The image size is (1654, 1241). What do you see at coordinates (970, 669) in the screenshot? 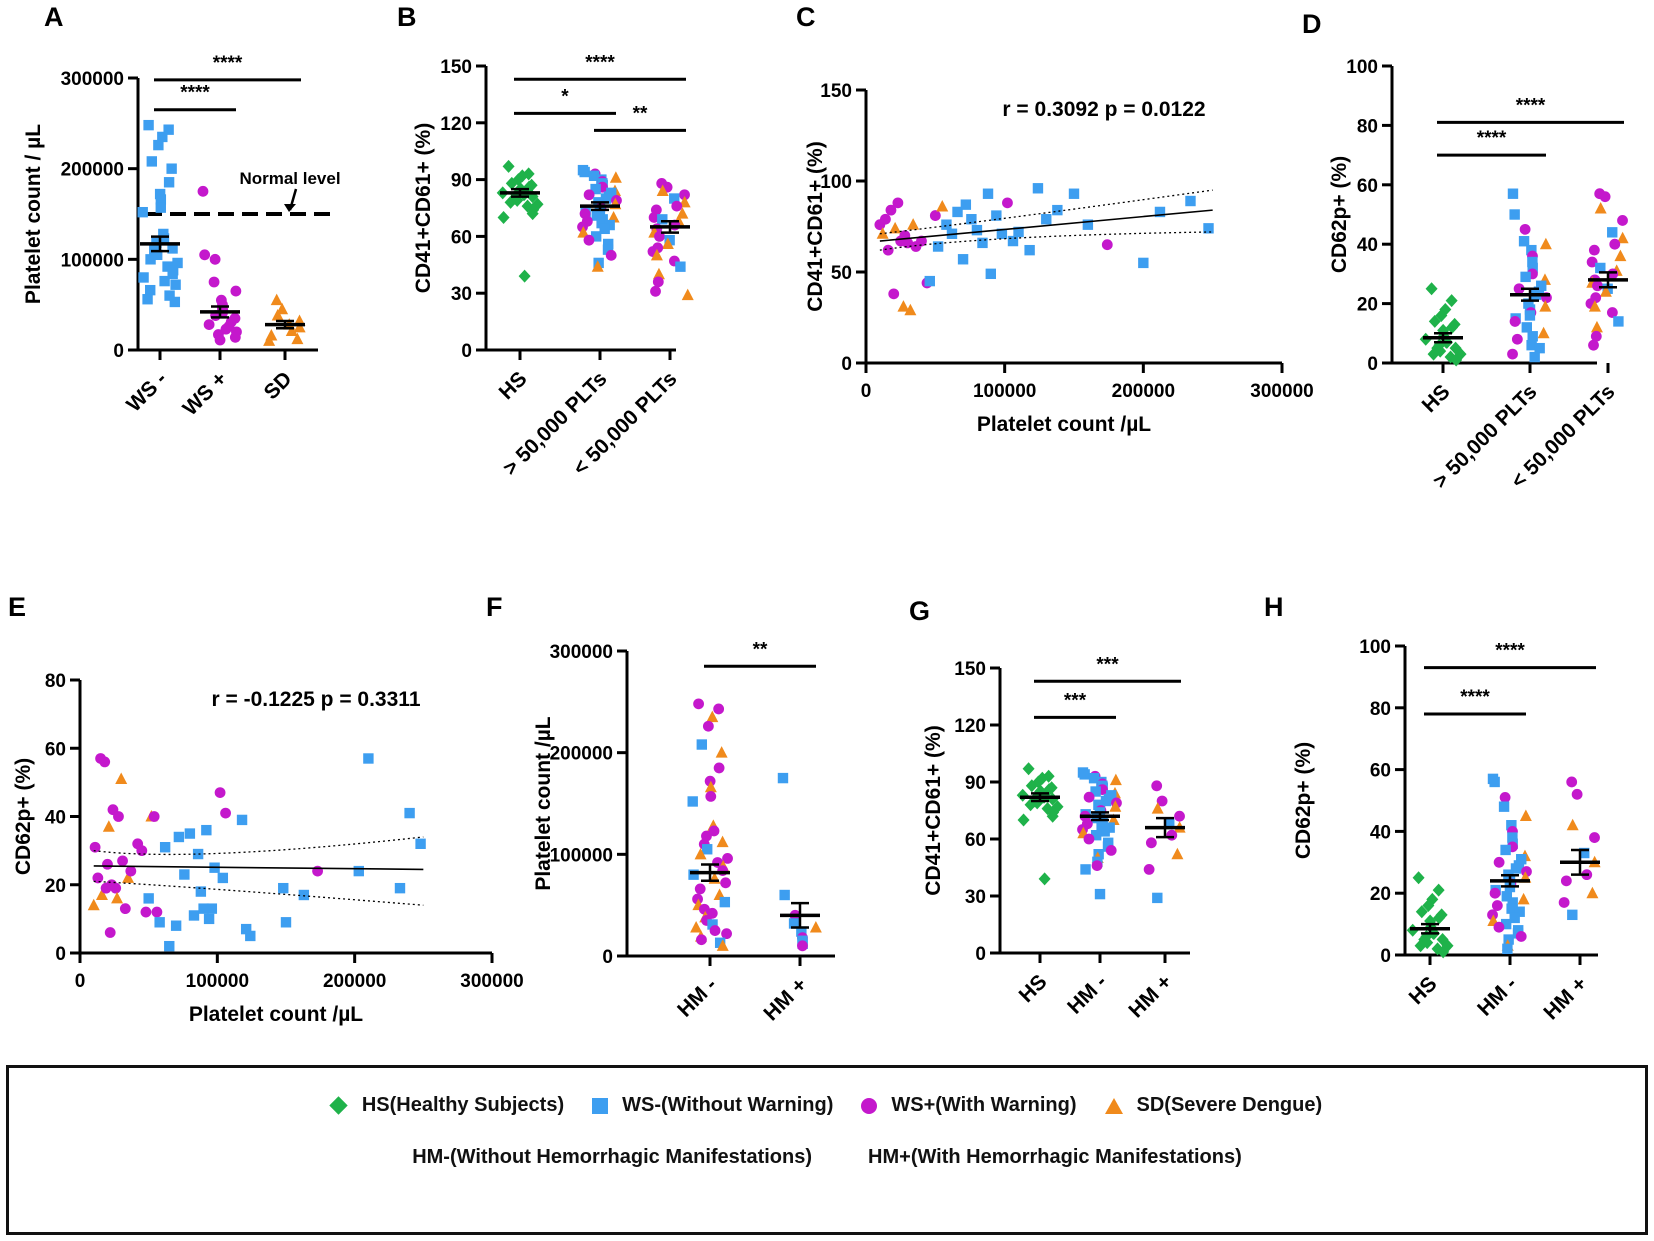
I see `y-tick-label: 150` at bounding box center [970, 669].